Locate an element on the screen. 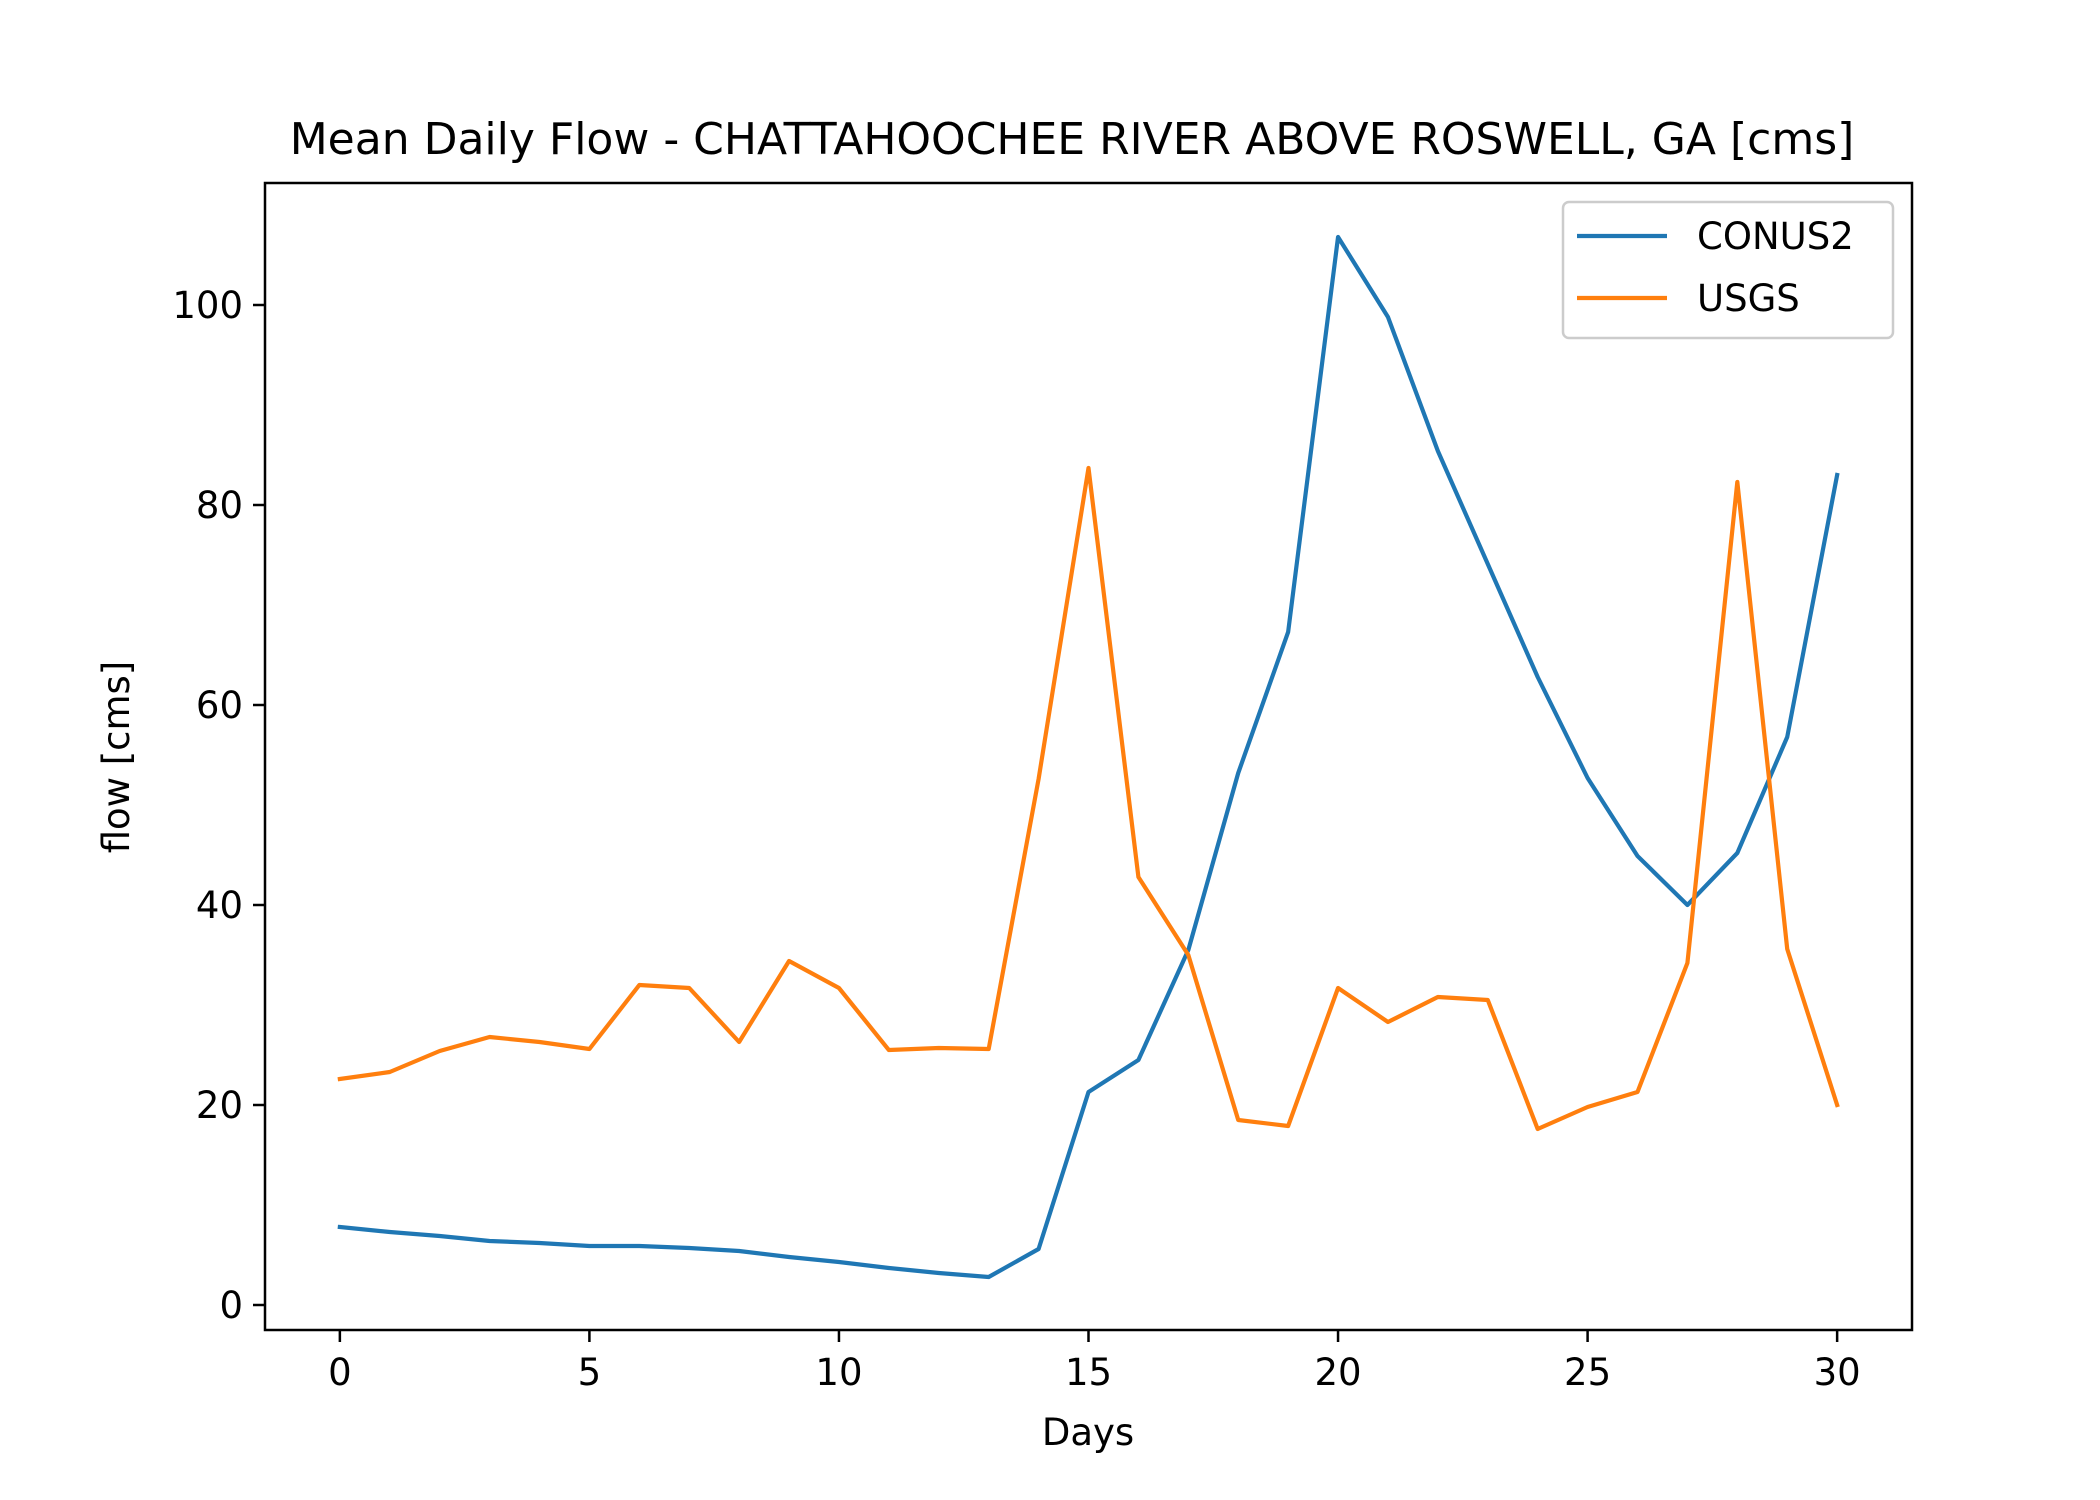  x-axis-ticks: 0 5 10 15 20 25 30 is located at coordinates (1094, 1362).